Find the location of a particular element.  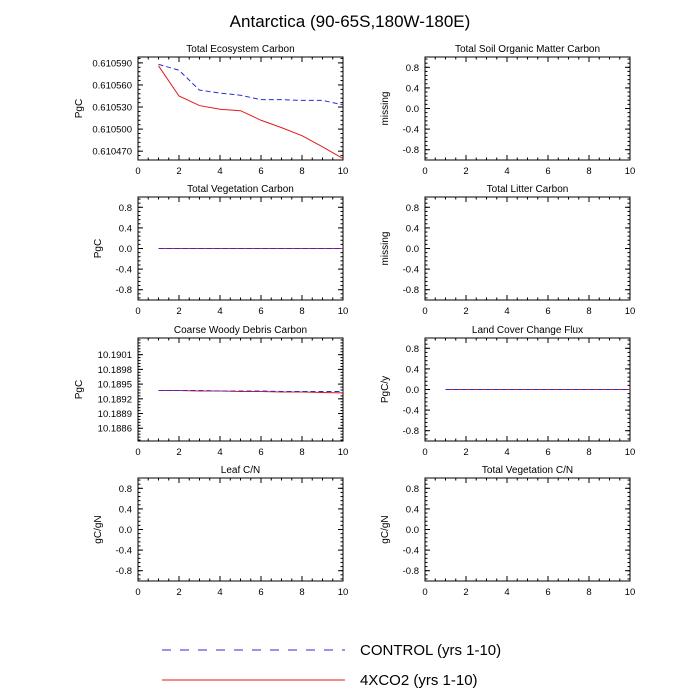

panel-title: Land Cover Change Flux is located at coordinates (527, 330).